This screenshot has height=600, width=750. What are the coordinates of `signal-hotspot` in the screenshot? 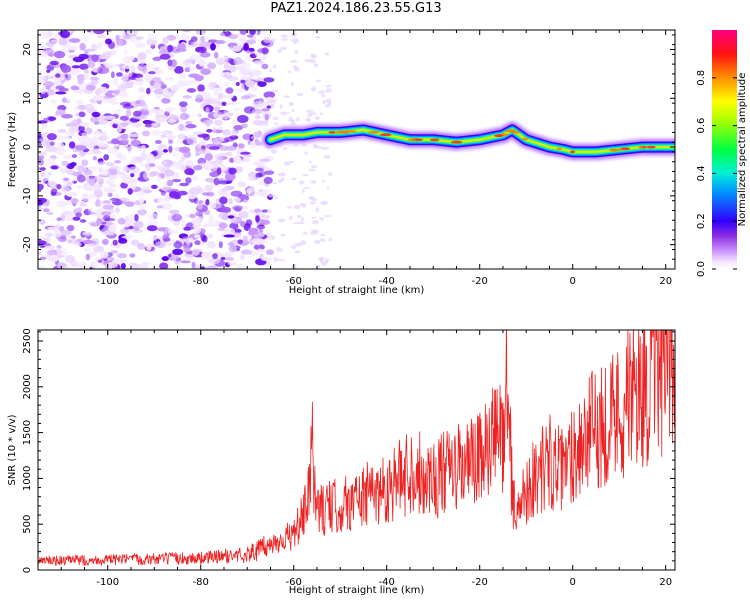 It's located at (332, 132).